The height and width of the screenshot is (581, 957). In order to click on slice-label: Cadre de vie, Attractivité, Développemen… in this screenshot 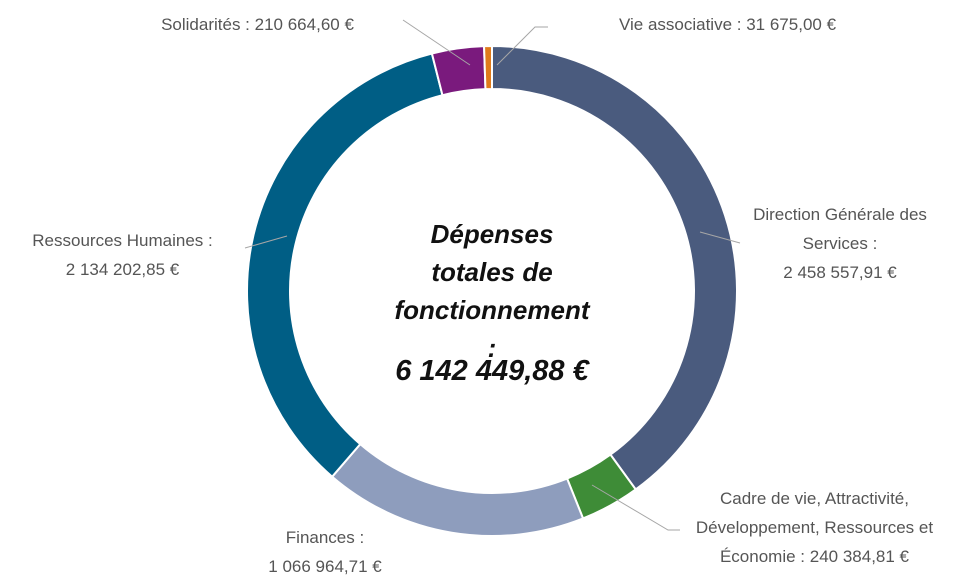, I will do `click(814, 527)`.